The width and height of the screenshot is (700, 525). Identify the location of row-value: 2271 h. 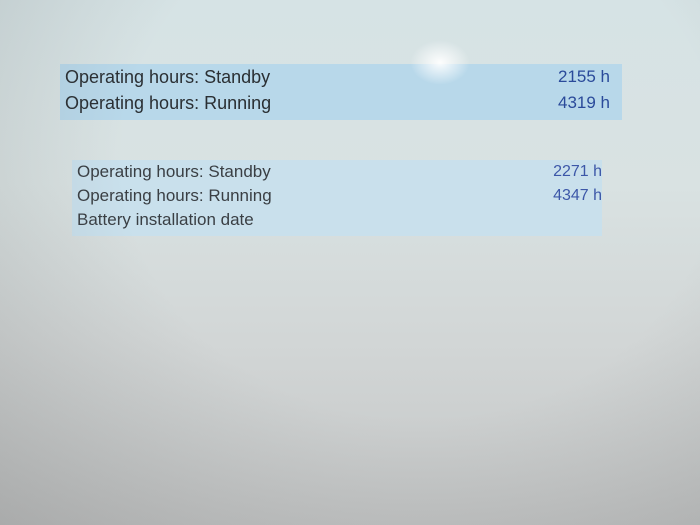
(577, 171).